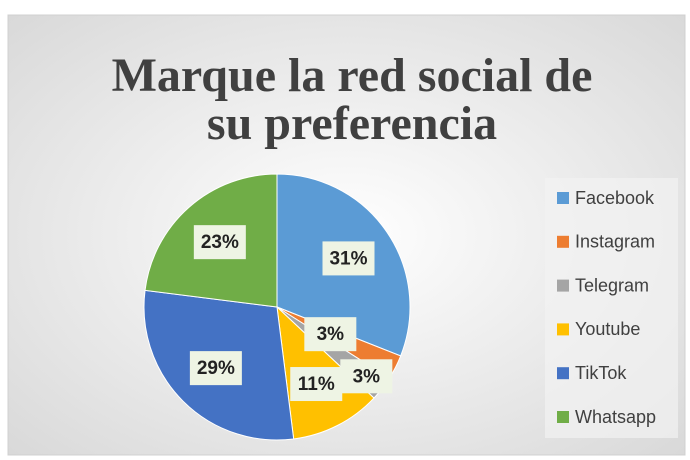 The image size is (690, 460). What do you see at coordinates (352, 75) in the screenshot?
I see `chart-title: Marque la red social de` at bounding box center [352, 75].